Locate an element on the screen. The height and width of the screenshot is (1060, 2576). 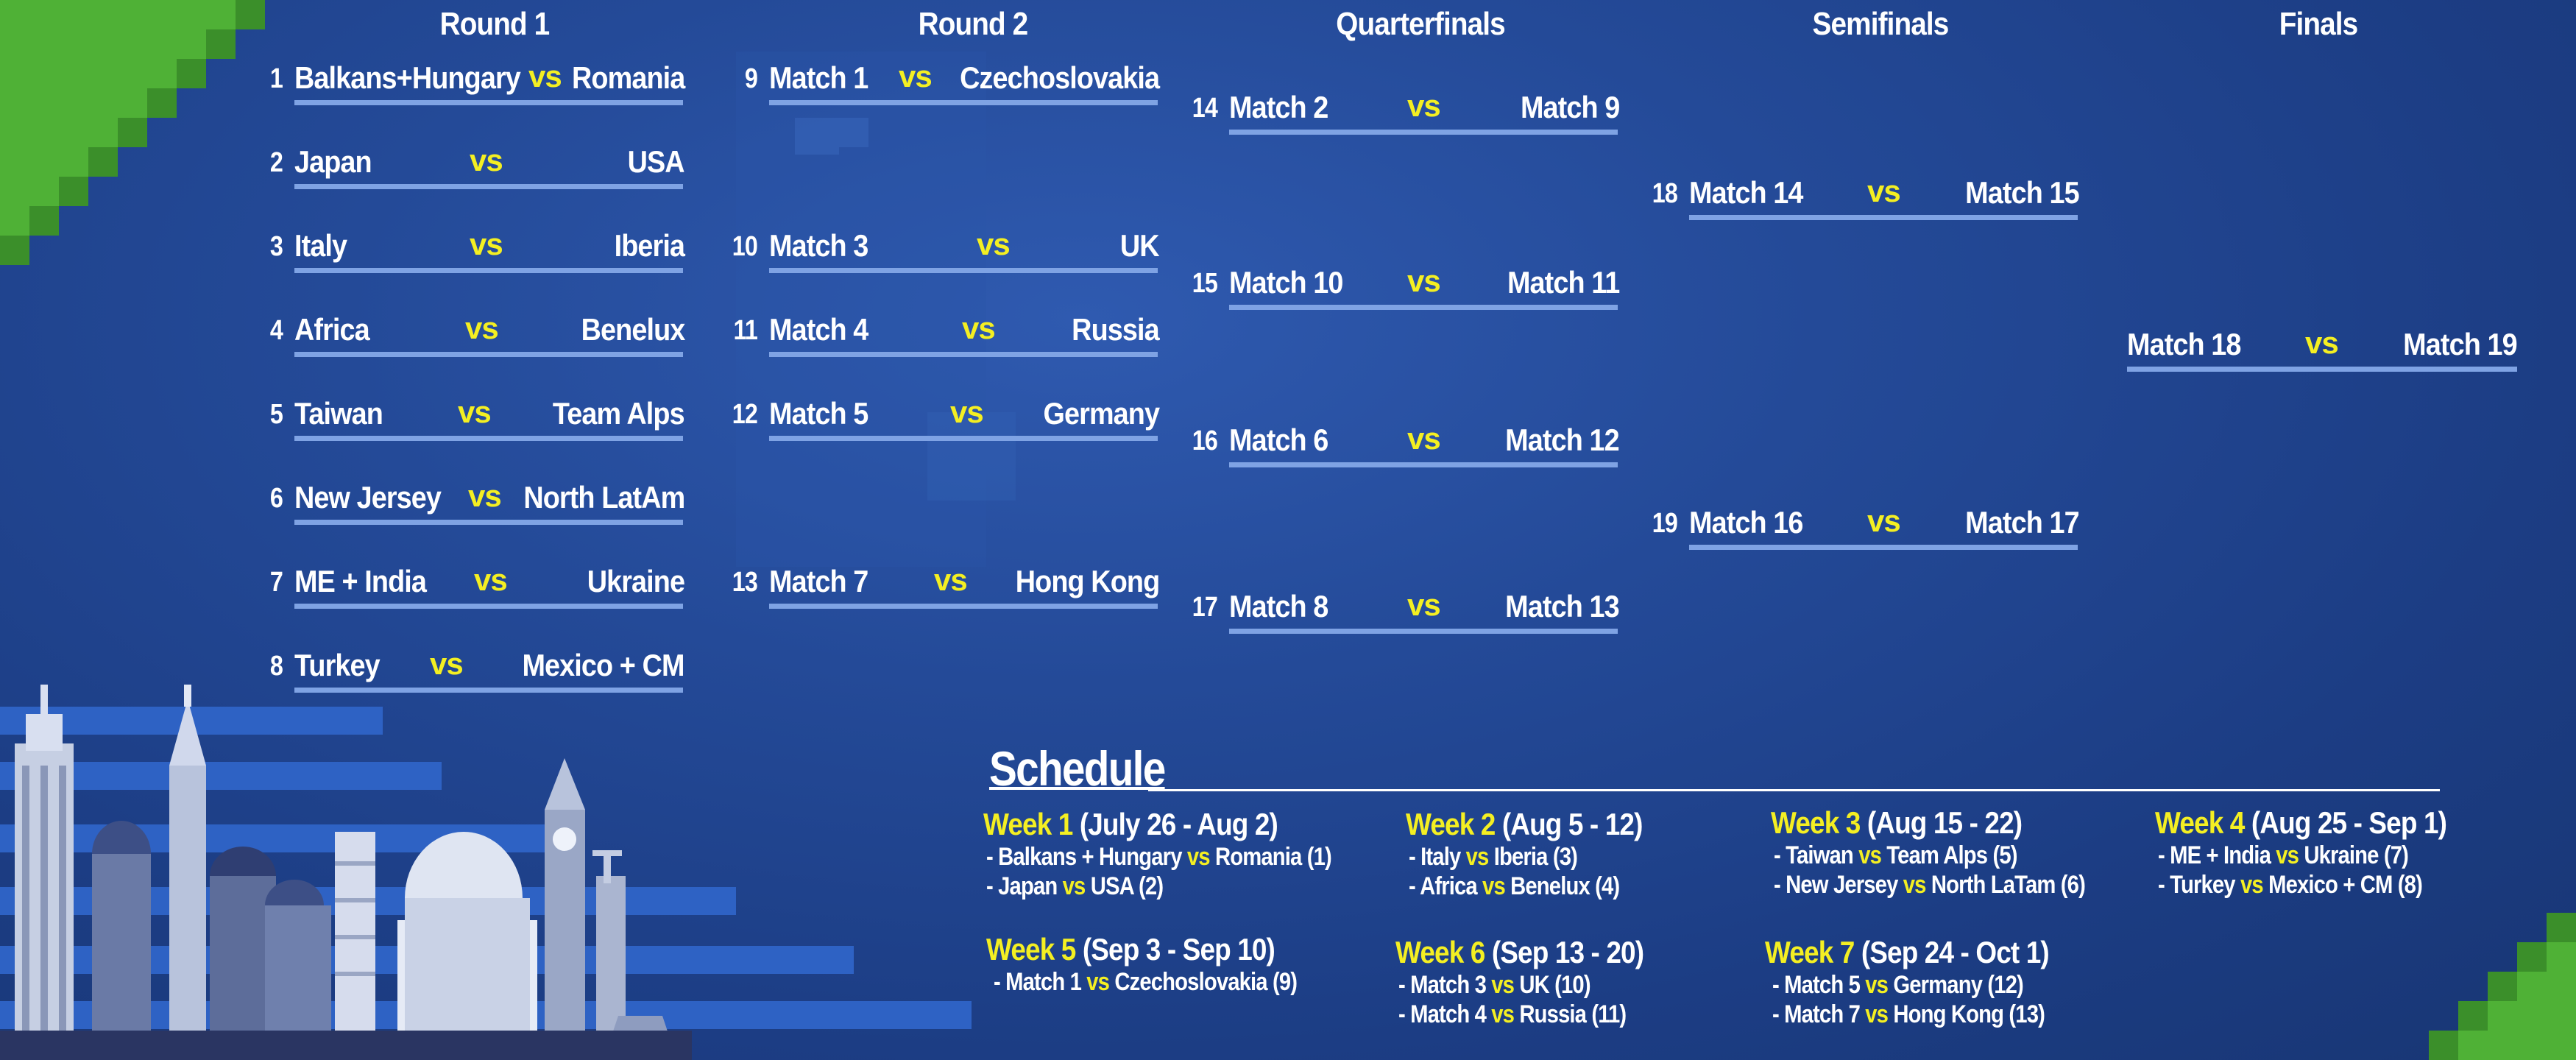
schedule-match: - Turkey vs Mexico + CM (8) is located at coordinates (2290, 885).